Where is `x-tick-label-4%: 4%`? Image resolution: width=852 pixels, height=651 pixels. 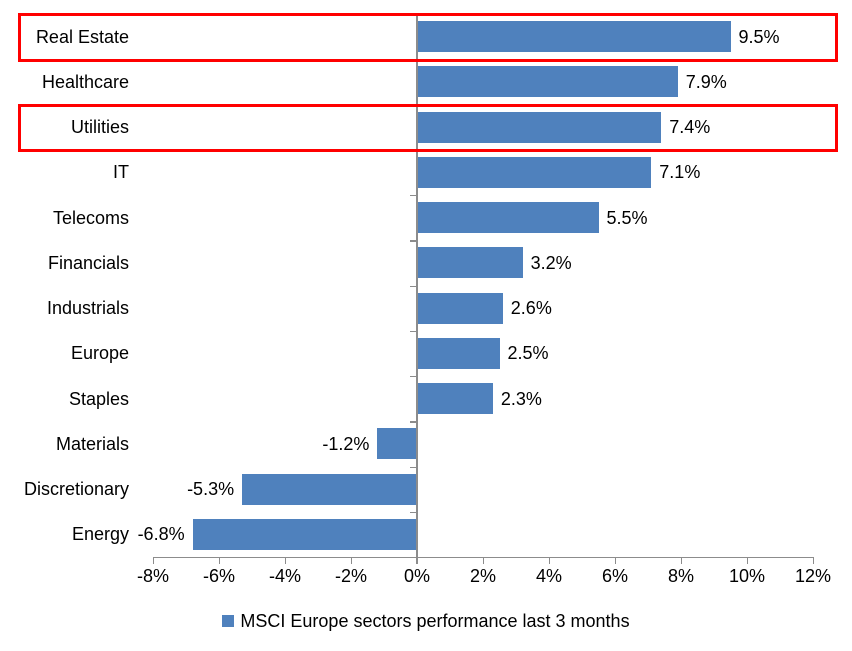 x-tick-label-4%: 4% is located at coordinates (548, 576).